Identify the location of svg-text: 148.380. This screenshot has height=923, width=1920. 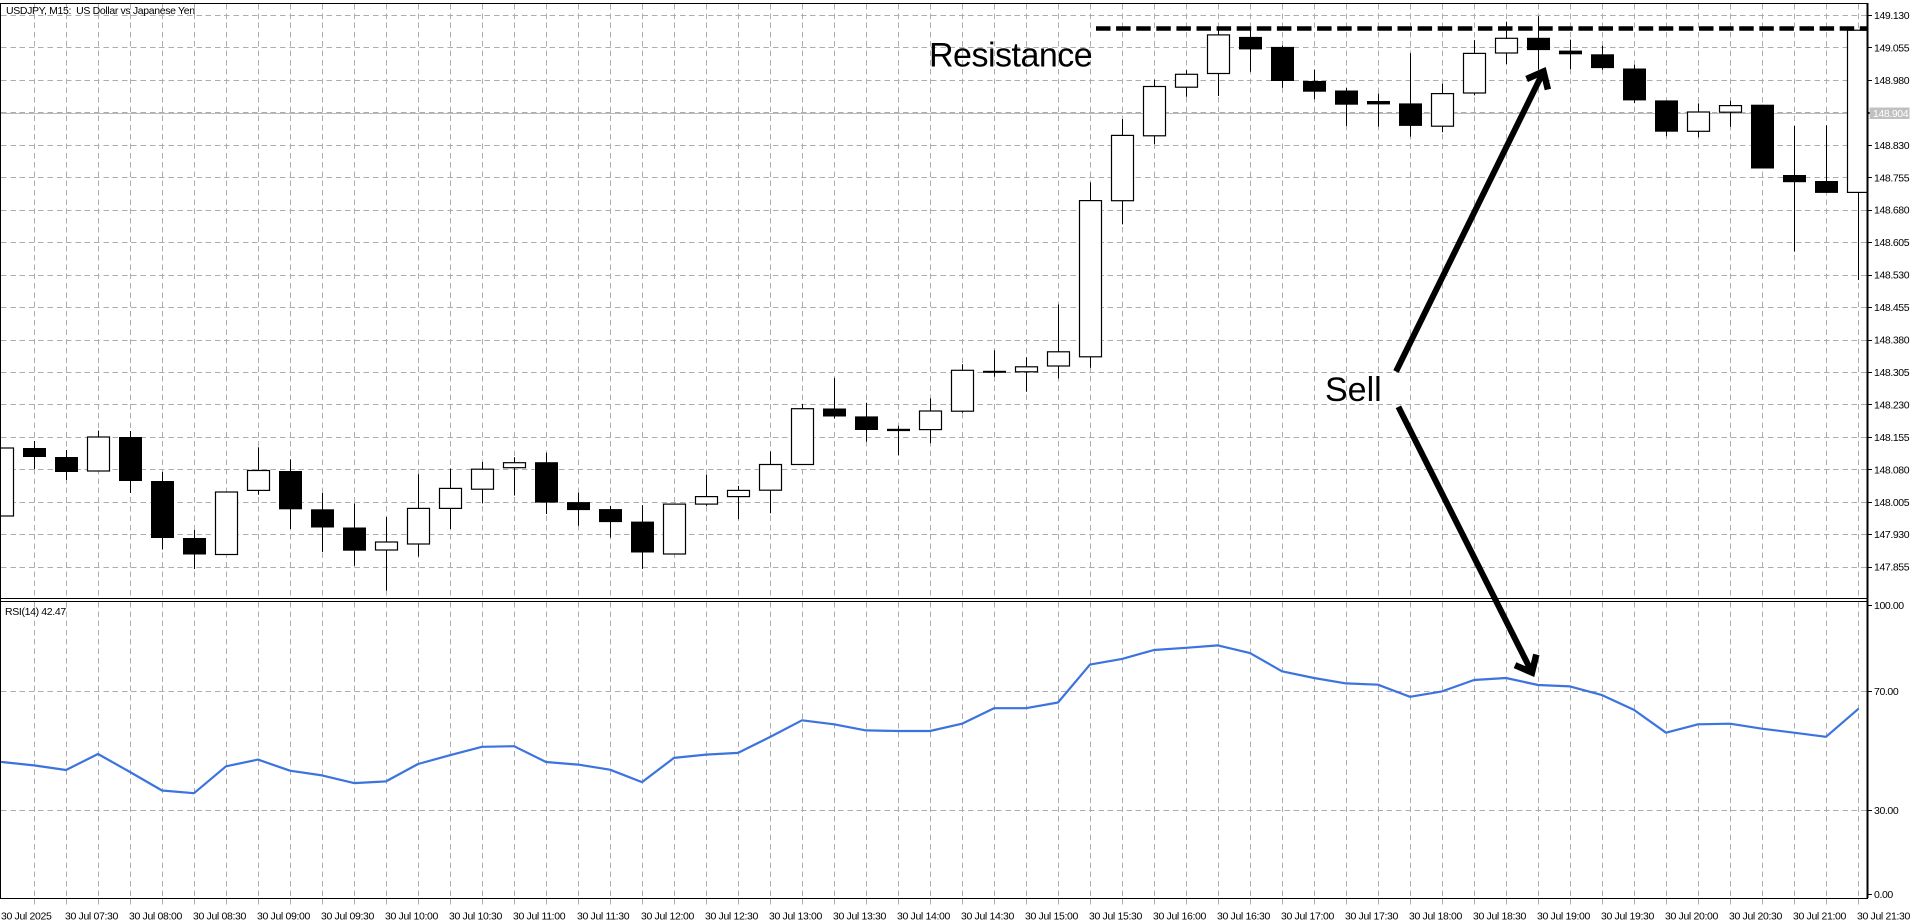
(1892, 341).